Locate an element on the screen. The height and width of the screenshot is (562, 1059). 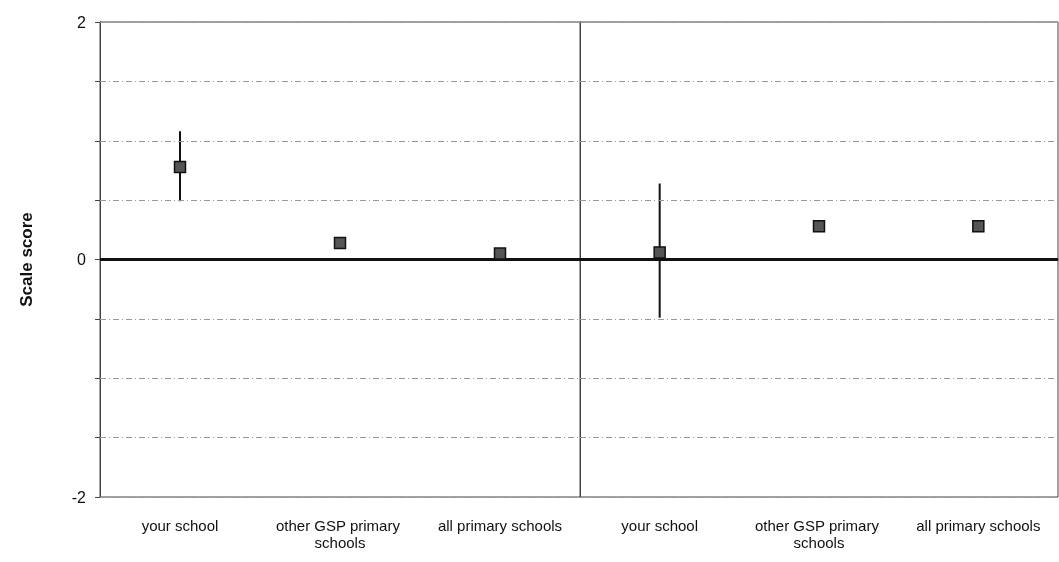
y-tick-label: -2 is located at coordinates (79, 497).